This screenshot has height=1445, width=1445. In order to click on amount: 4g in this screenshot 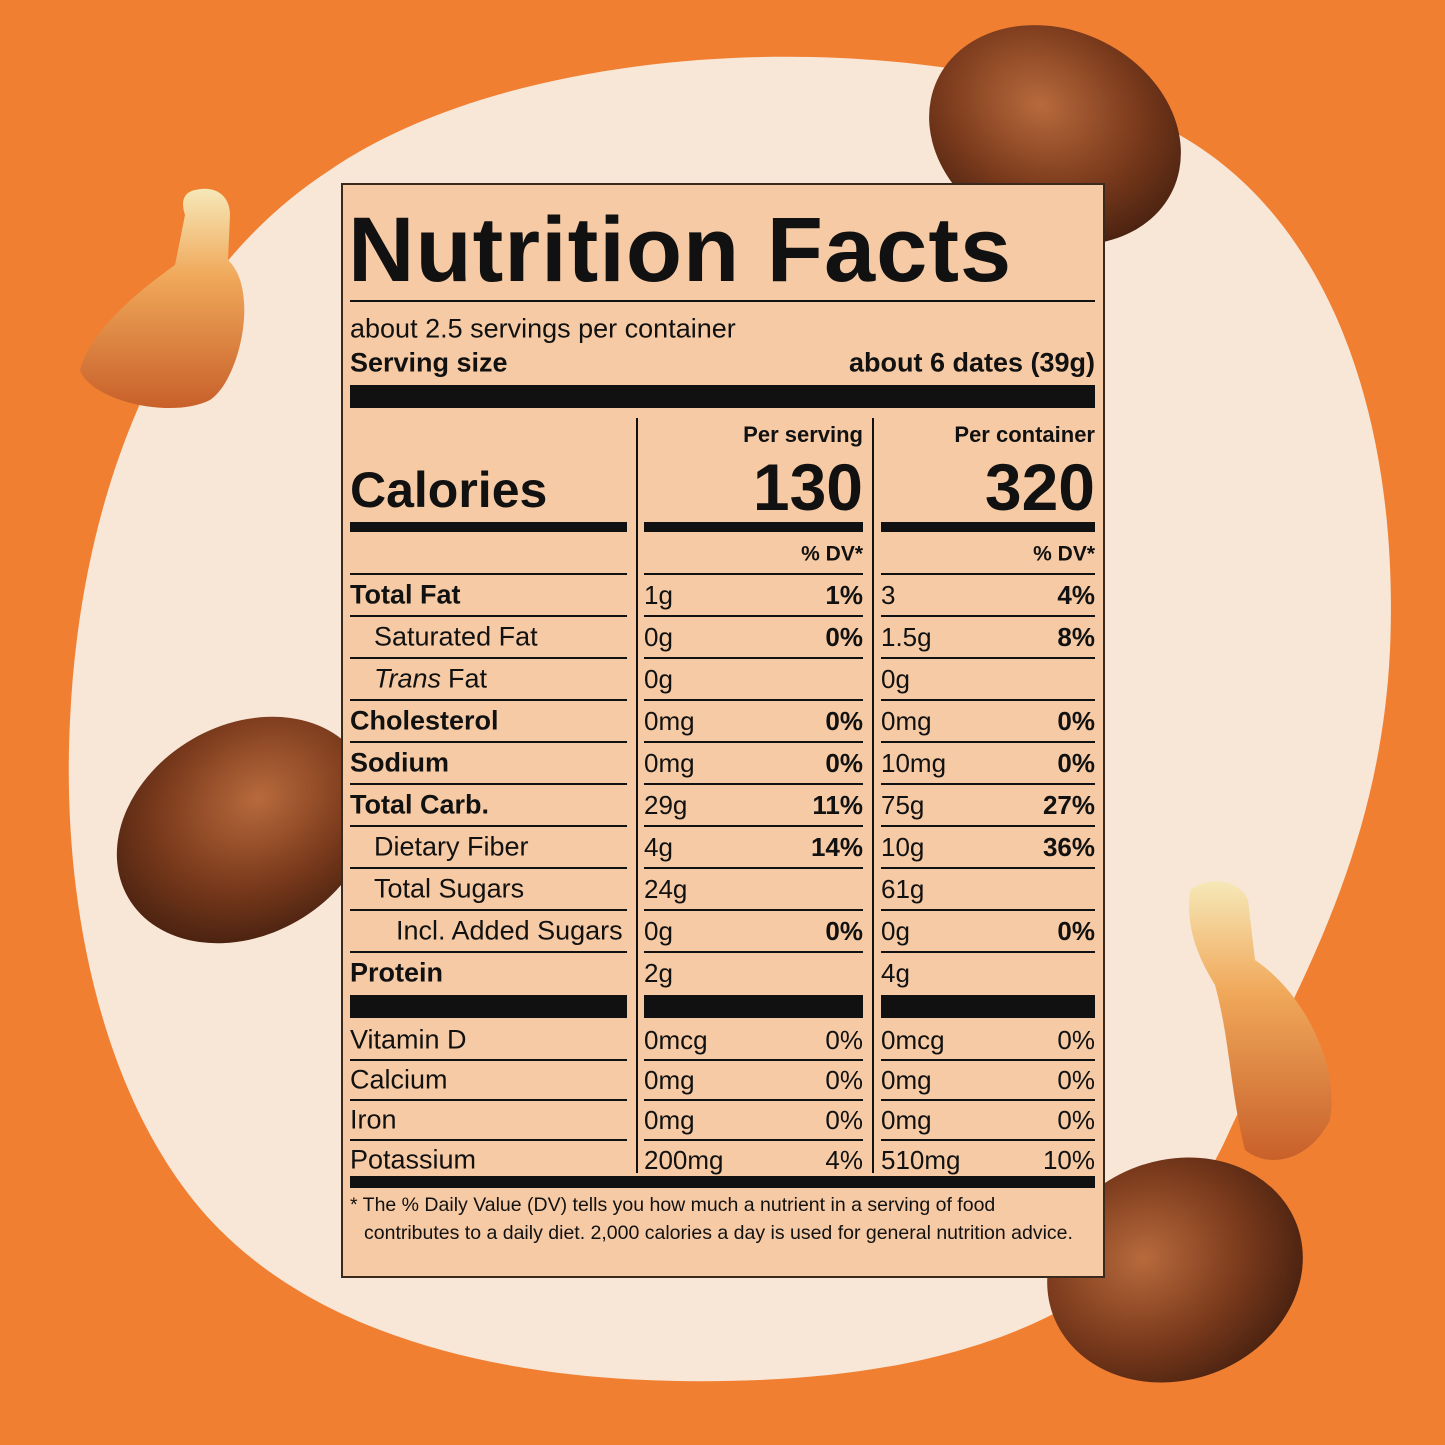, I will do `click(895, 973)`.